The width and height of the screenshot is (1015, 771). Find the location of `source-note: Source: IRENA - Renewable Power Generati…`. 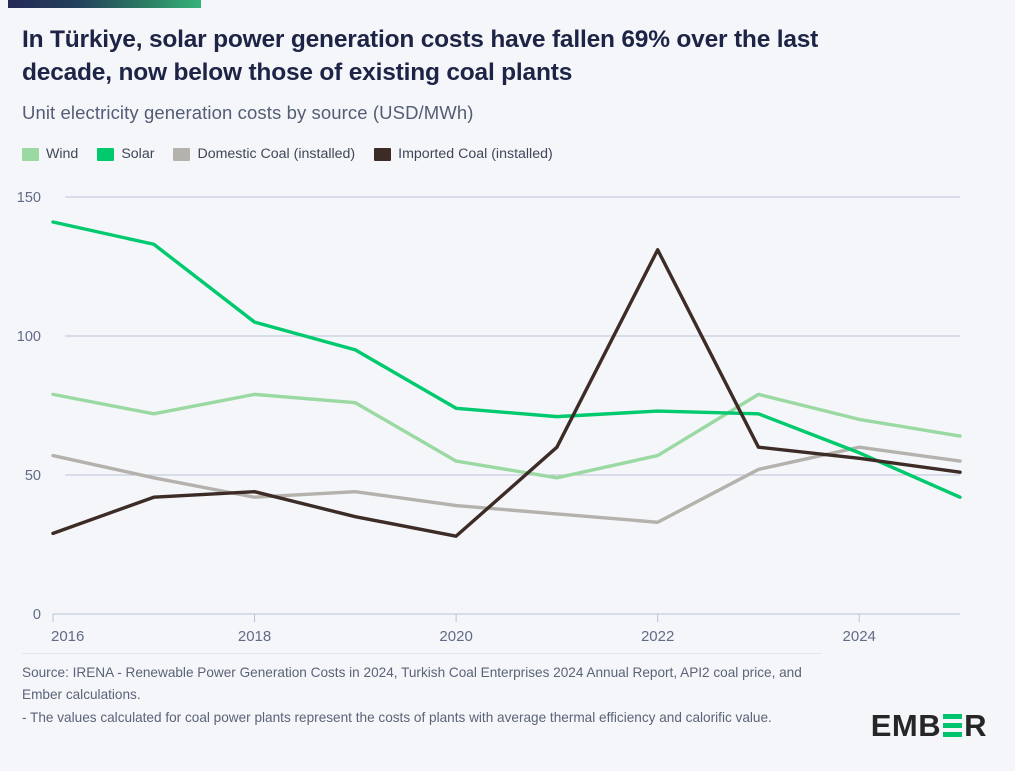

source-note: Source: IRENA - Renewable Power Generati… is located at coordinates (412, 684).